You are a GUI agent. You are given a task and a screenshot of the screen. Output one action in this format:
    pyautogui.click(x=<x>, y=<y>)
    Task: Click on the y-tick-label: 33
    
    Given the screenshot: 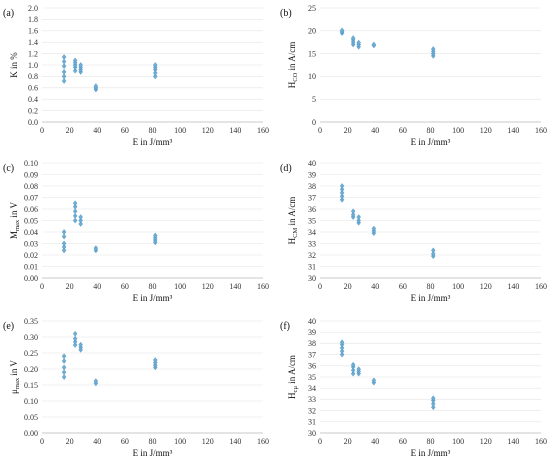 What is the action you would take?
    pyautogui.click(x=312, y=243)
    